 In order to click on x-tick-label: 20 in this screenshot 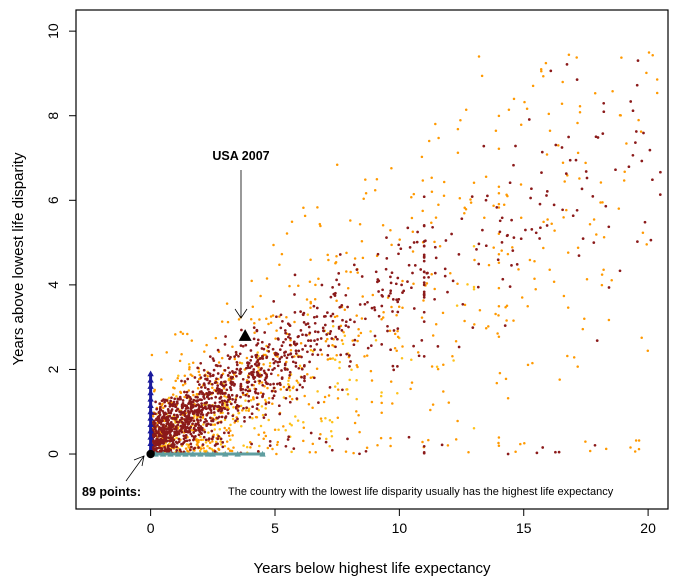, I will do `click(648, 528)`.